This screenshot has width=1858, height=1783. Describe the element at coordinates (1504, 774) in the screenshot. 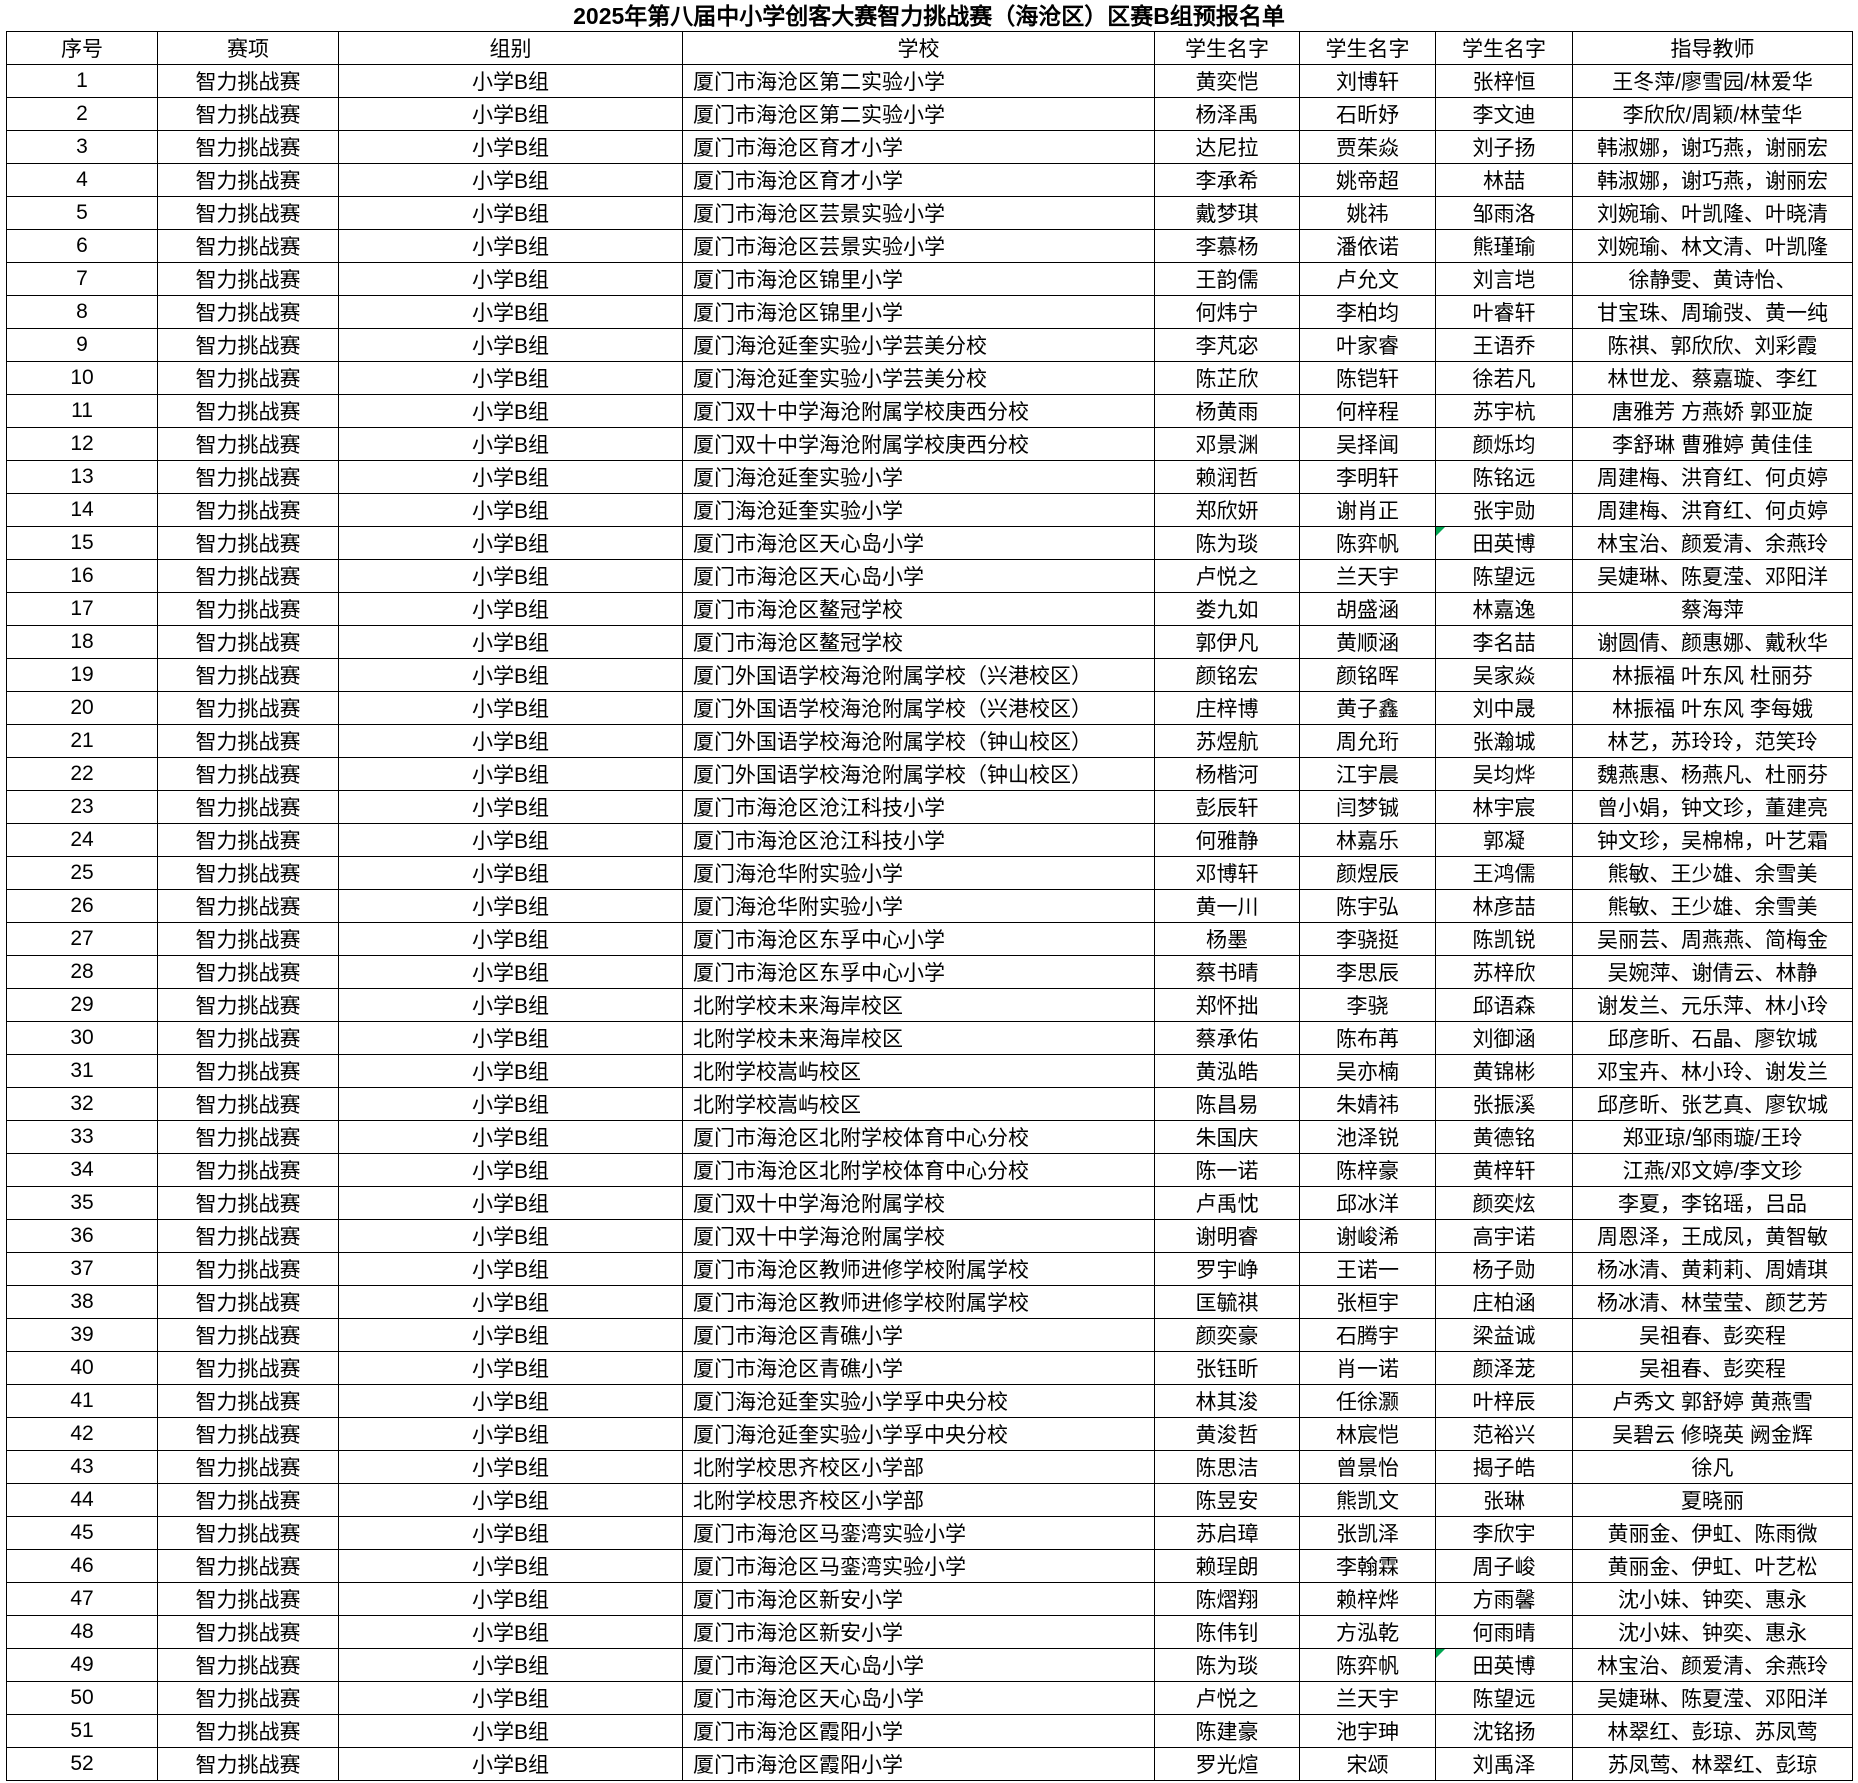

I see `student3-cell: 吴均烨` at that location.